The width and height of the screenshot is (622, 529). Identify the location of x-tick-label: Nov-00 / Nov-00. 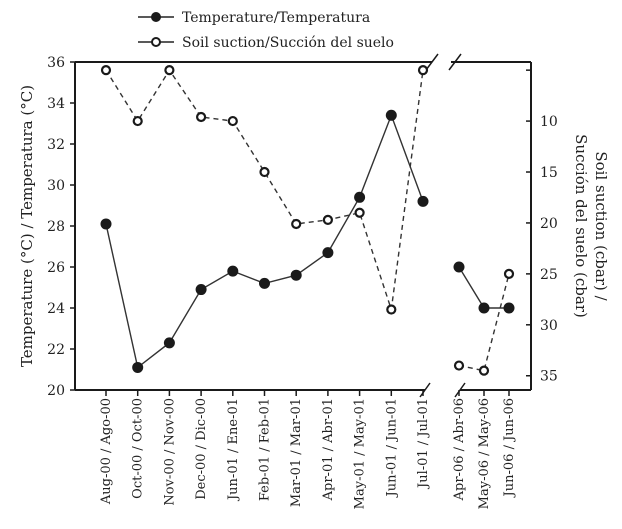
(169, 452).